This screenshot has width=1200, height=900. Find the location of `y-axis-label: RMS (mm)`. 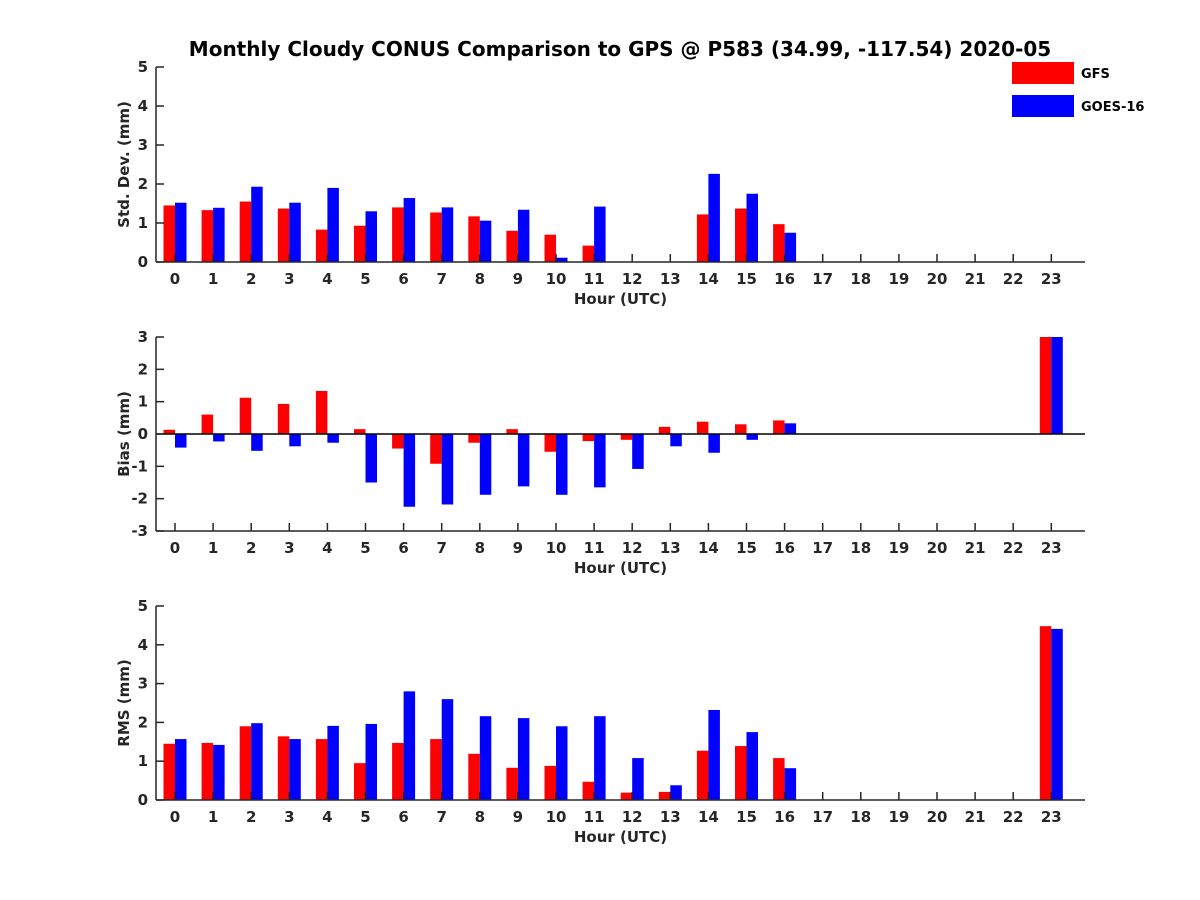

y-axis-label: RMS (mm) is located at coordinates (124, 702).